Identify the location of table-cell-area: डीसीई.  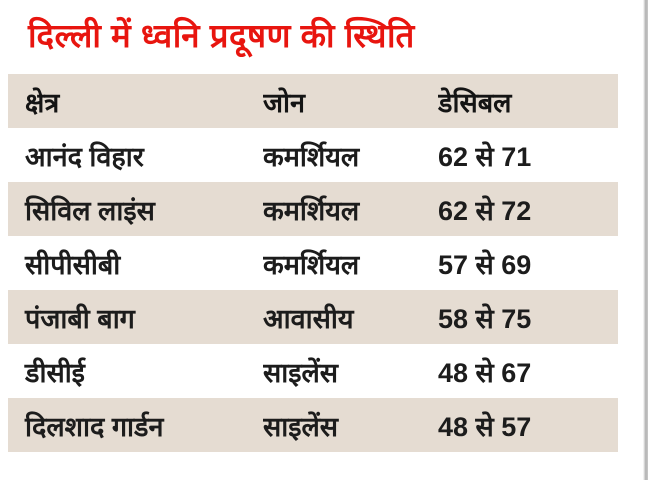
(55, 372).